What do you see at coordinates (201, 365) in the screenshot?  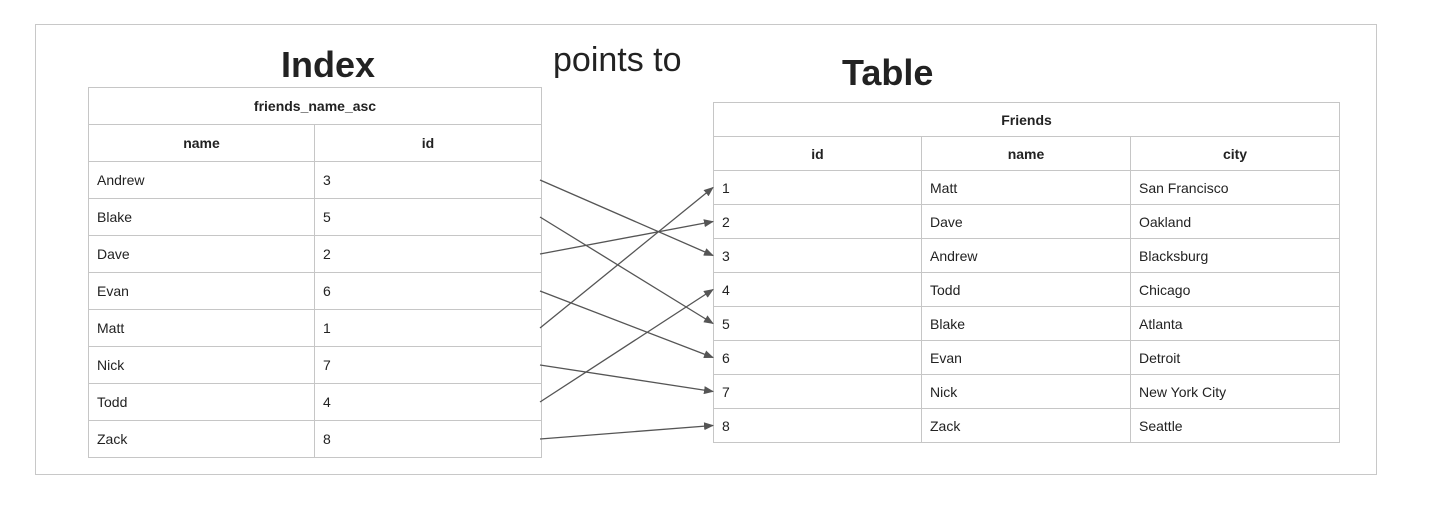 I see `index-cell-name: Nick` at bounding box center [201, 365].